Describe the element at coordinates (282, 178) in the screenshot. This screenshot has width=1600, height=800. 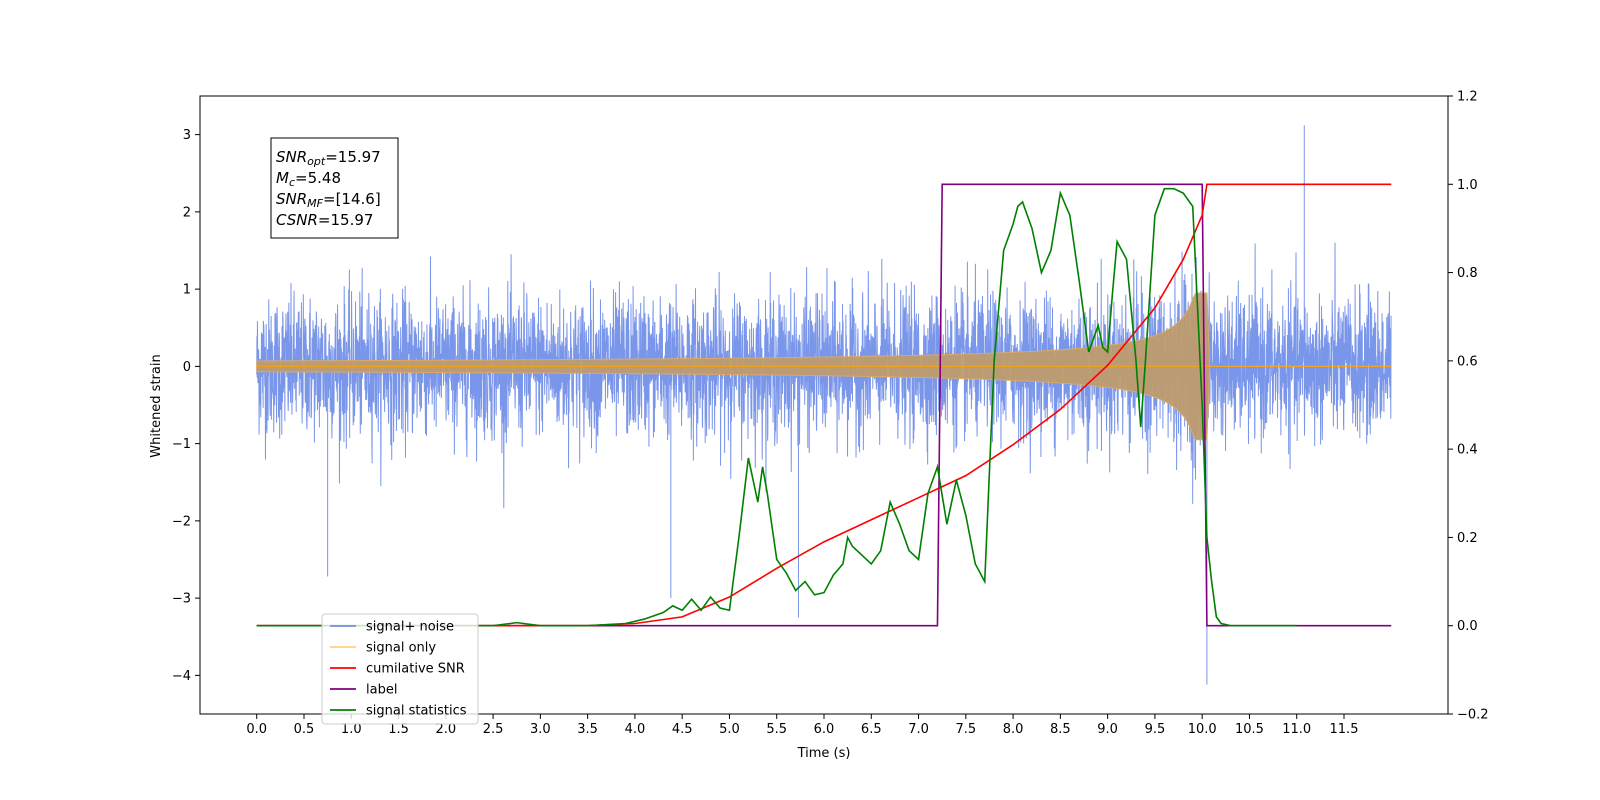
I see `annotation-symbol: M` at that location.